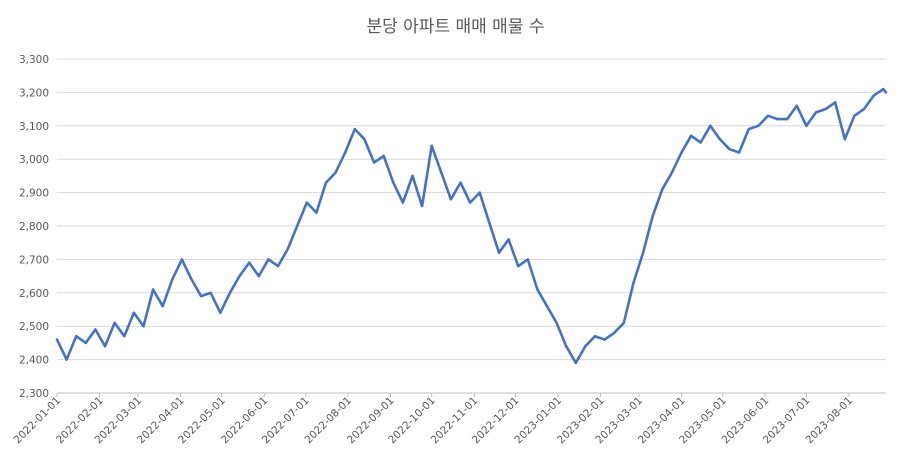  What do you see at coordinates (34, 294) in the screenshot?
I see `y-tick-label: 2,600` at bounding box center [34, 294].